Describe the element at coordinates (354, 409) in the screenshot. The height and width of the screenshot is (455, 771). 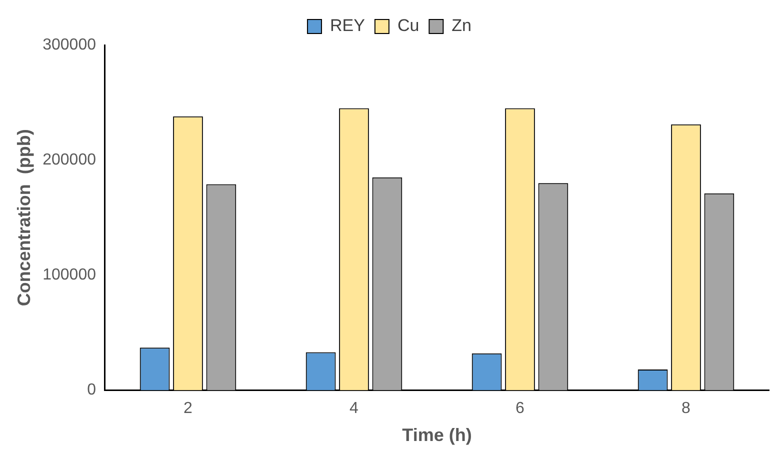
I see `x-tick-label: 4` at that location.